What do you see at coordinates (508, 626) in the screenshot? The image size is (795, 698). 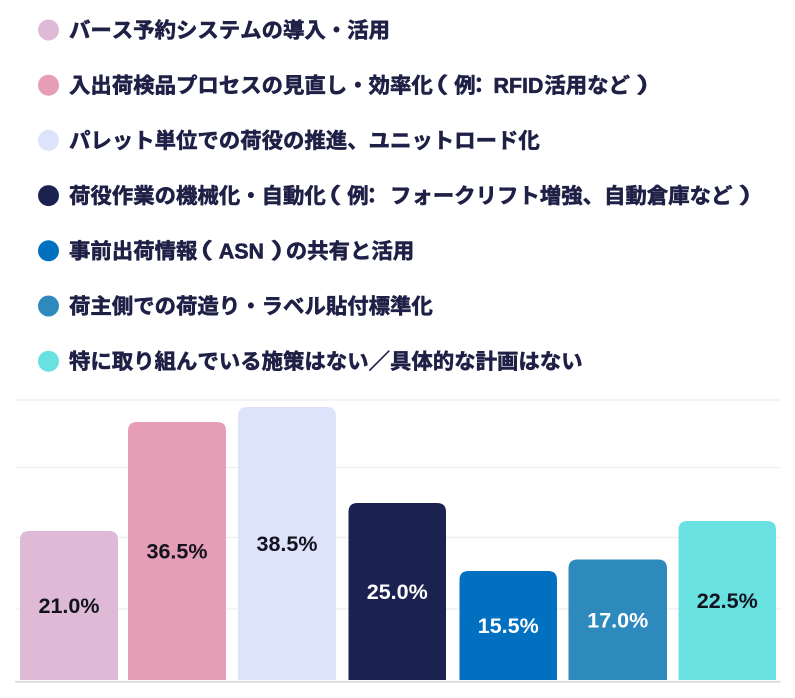 I see `svg-text: 15.5%` at bounding box center [508, 626].